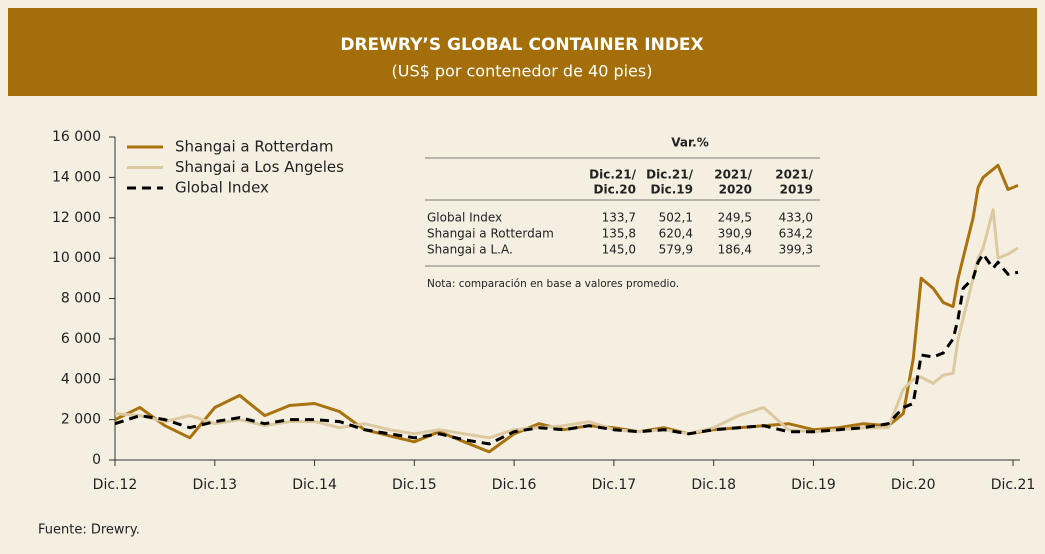 The height and width of the screenshot is (554, 1045). What do you see at coordinates (414, 485) in the screenshot?
I see `x-tick-label: Dic.15` at bounding box center [414, 485].